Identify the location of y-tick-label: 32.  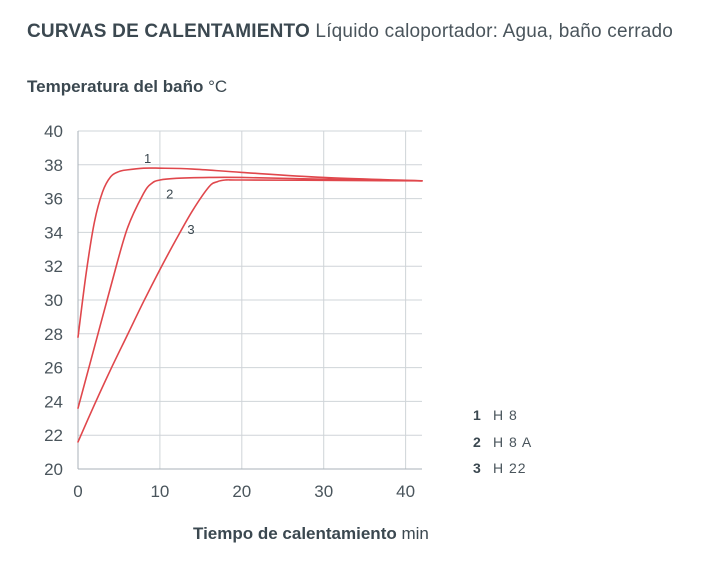
(53, 266).